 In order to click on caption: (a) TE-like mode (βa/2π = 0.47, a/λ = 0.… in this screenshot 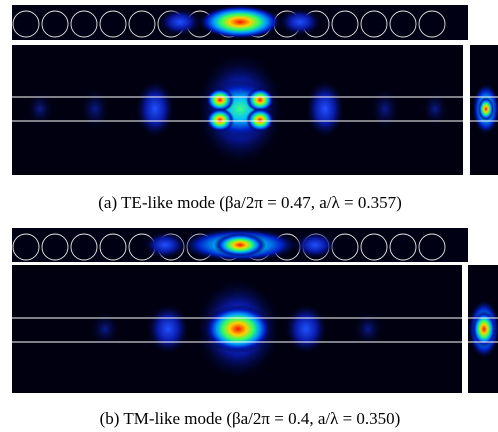, I will do `click(250, 202)`.